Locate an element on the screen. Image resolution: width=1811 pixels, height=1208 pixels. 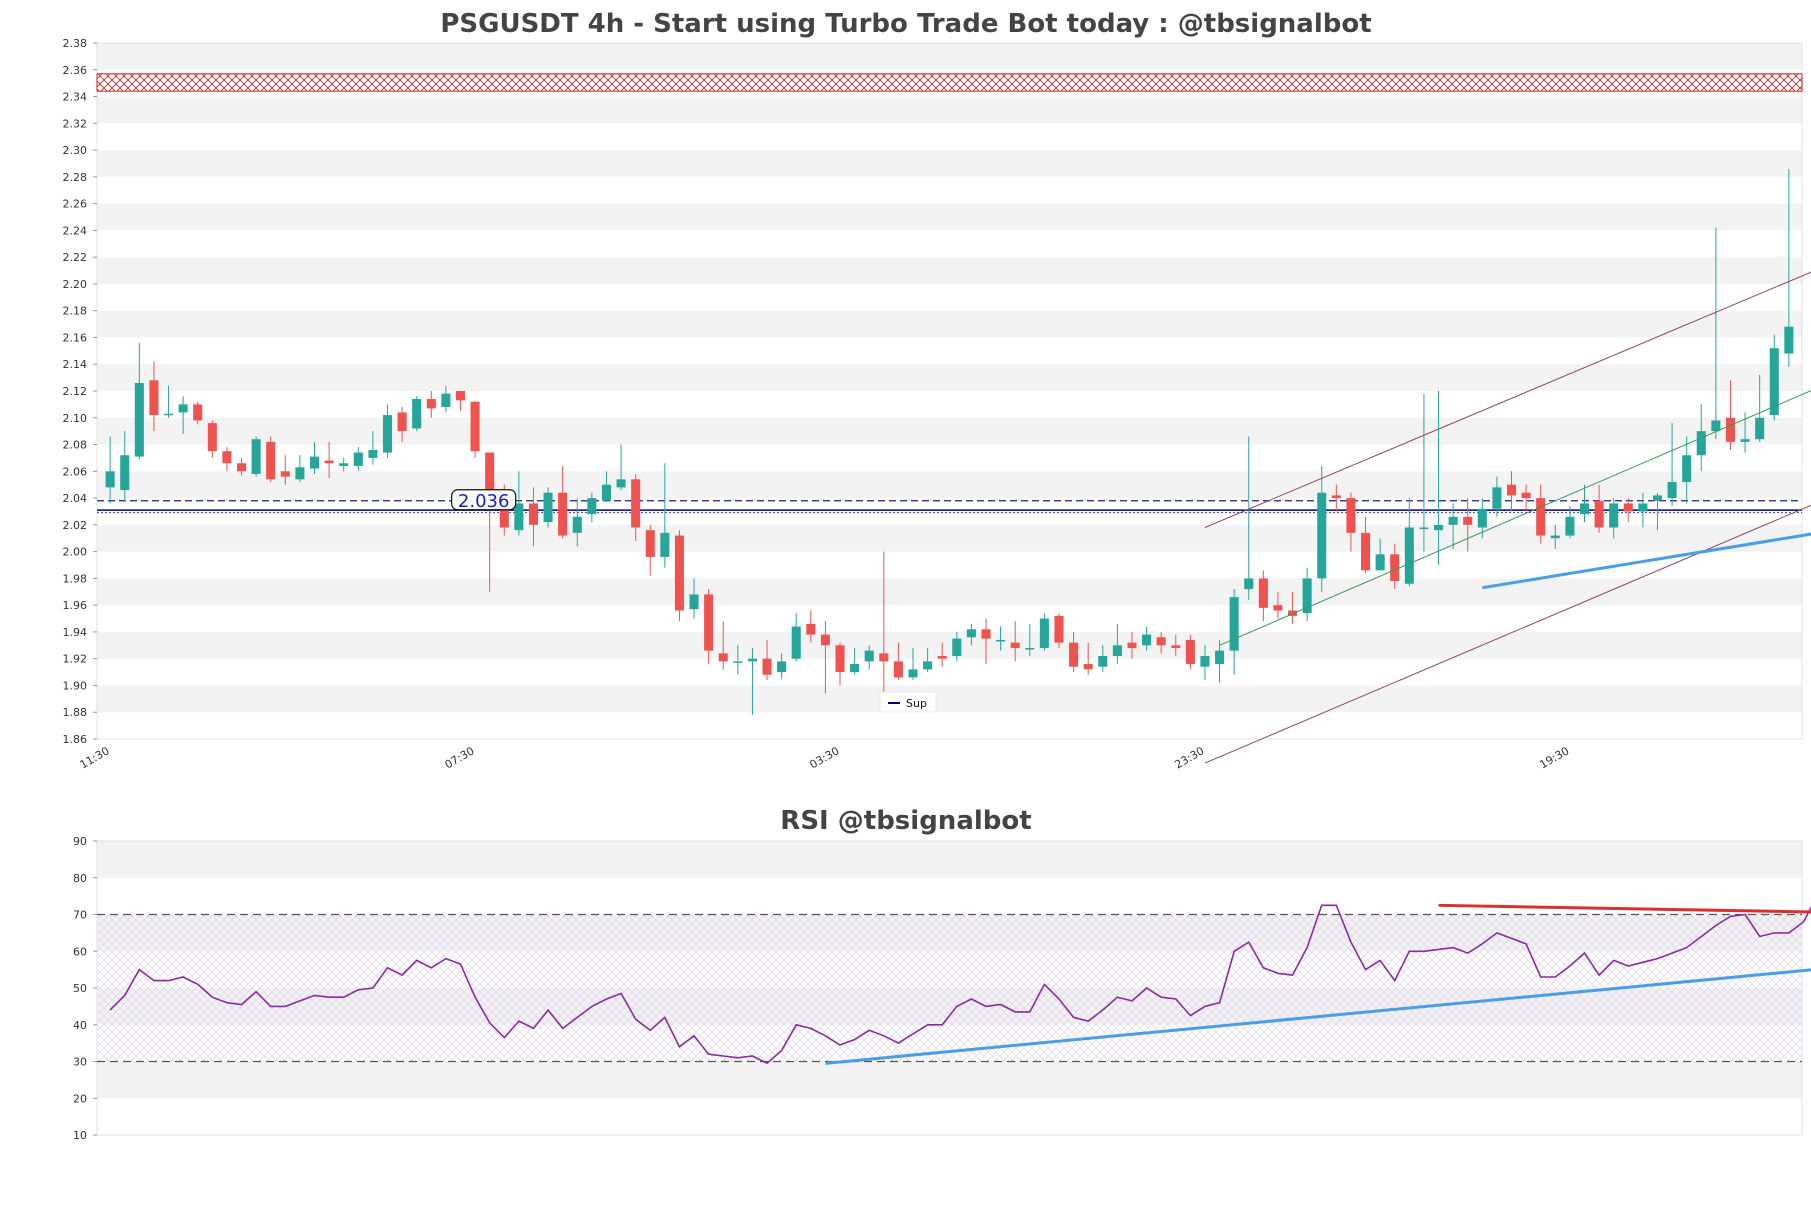
rsi-y-tick-label: 90 is located at coordinates (80, 841).